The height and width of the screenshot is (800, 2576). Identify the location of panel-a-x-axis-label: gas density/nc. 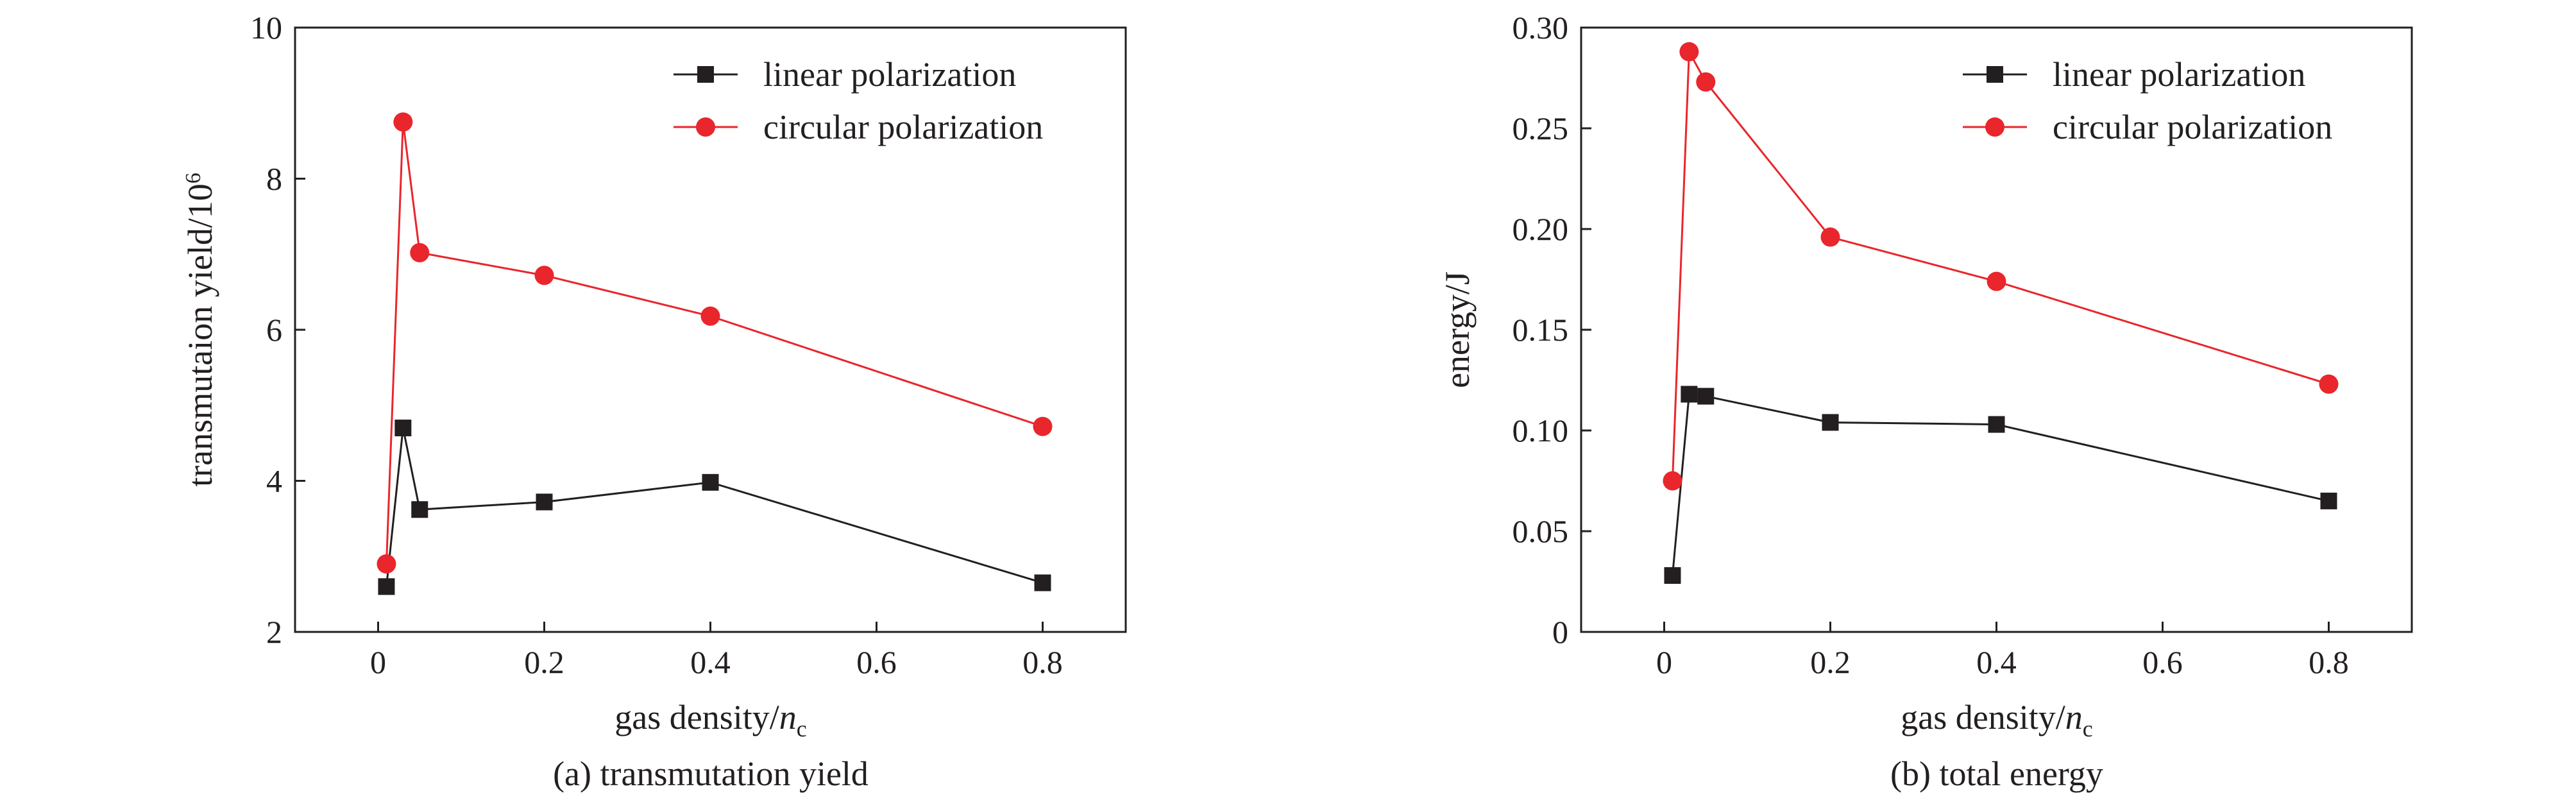
(710, 720).